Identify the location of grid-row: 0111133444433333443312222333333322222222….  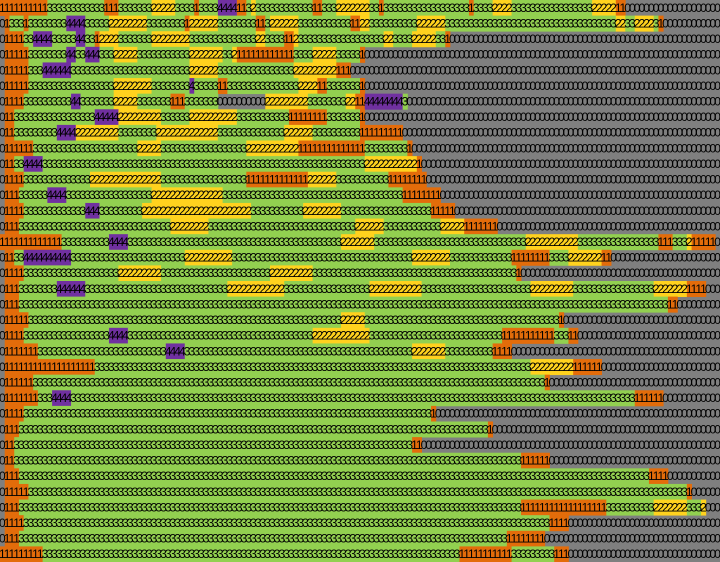
(360, 39).